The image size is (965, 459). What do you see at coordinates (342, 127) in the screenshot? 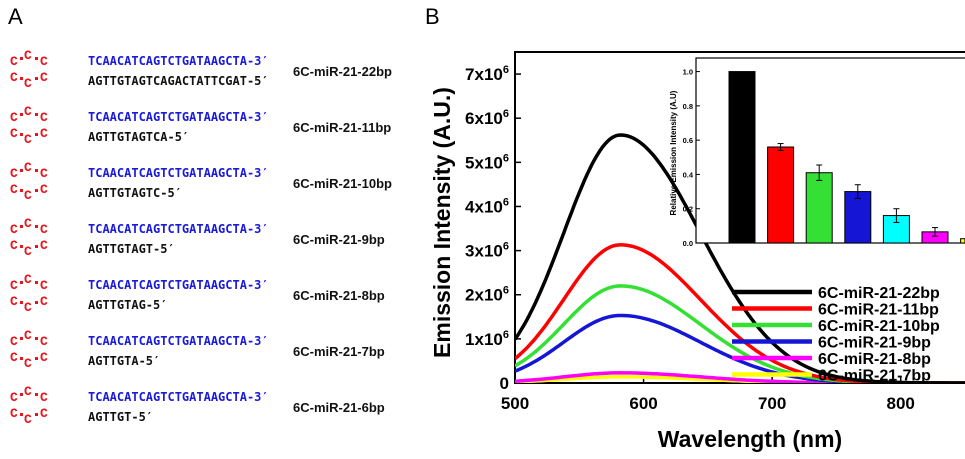
I see `construct-name: 6C-miR-21-11bp` at bounding box center [342, 127].